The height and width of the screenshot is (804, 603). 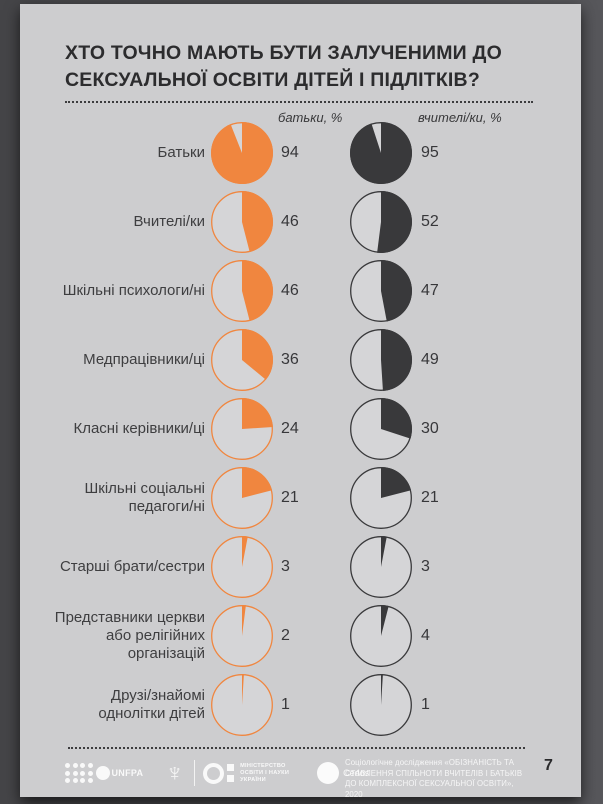 I want to click on pie-value: 95, so click(x=430, y=152).